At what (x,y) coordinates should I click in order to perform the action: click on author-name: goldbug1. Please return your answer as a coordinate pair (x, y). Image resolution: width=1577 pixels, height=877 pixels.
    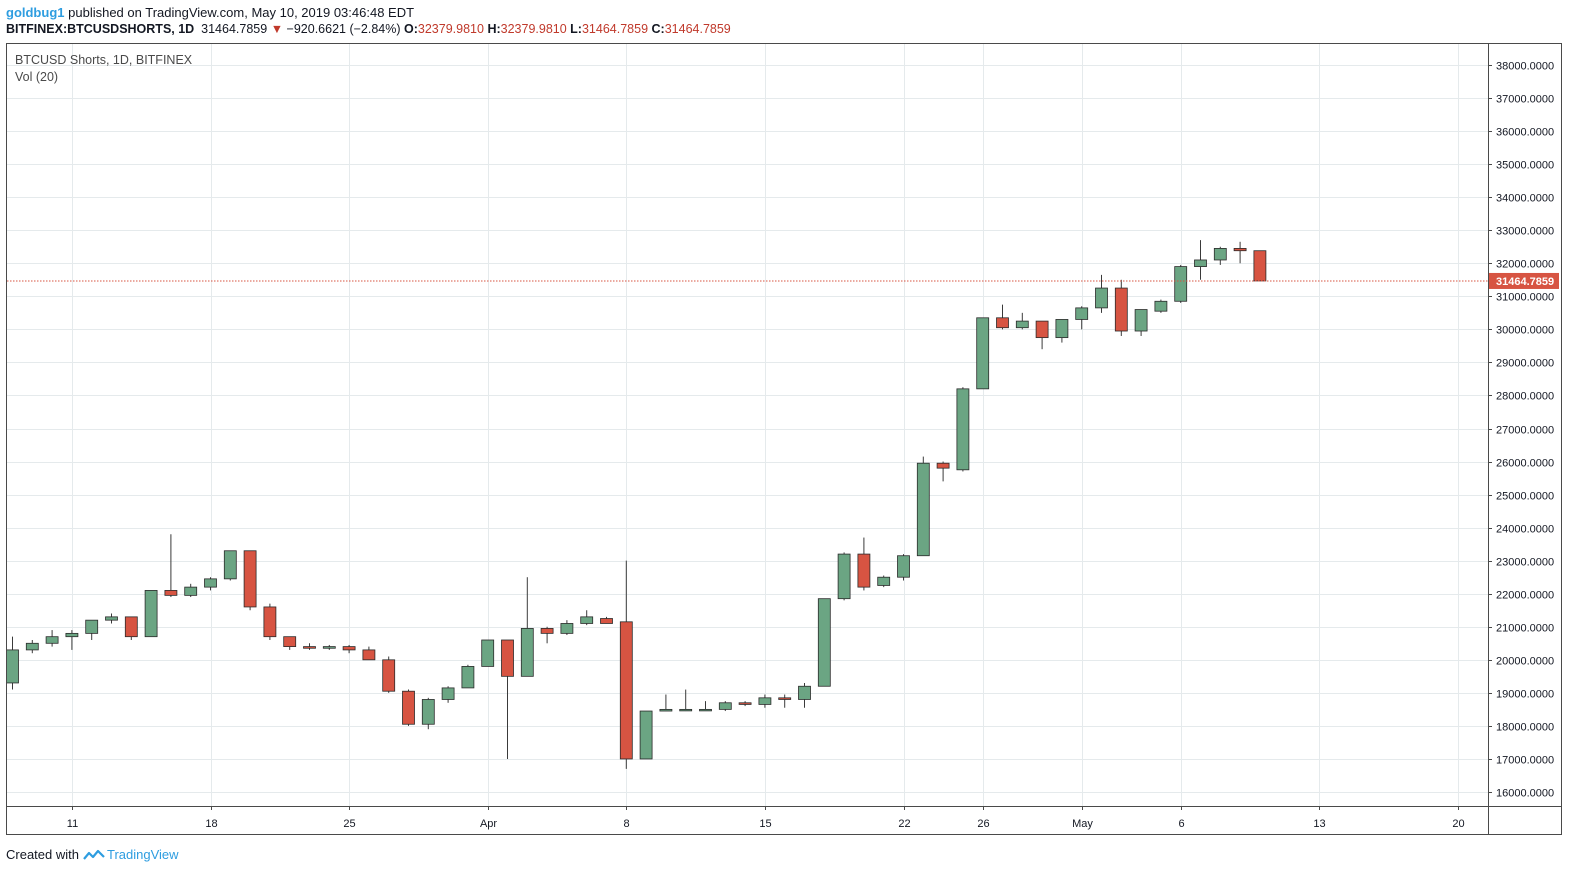
    Looking at the image, I should click on (35, 12).